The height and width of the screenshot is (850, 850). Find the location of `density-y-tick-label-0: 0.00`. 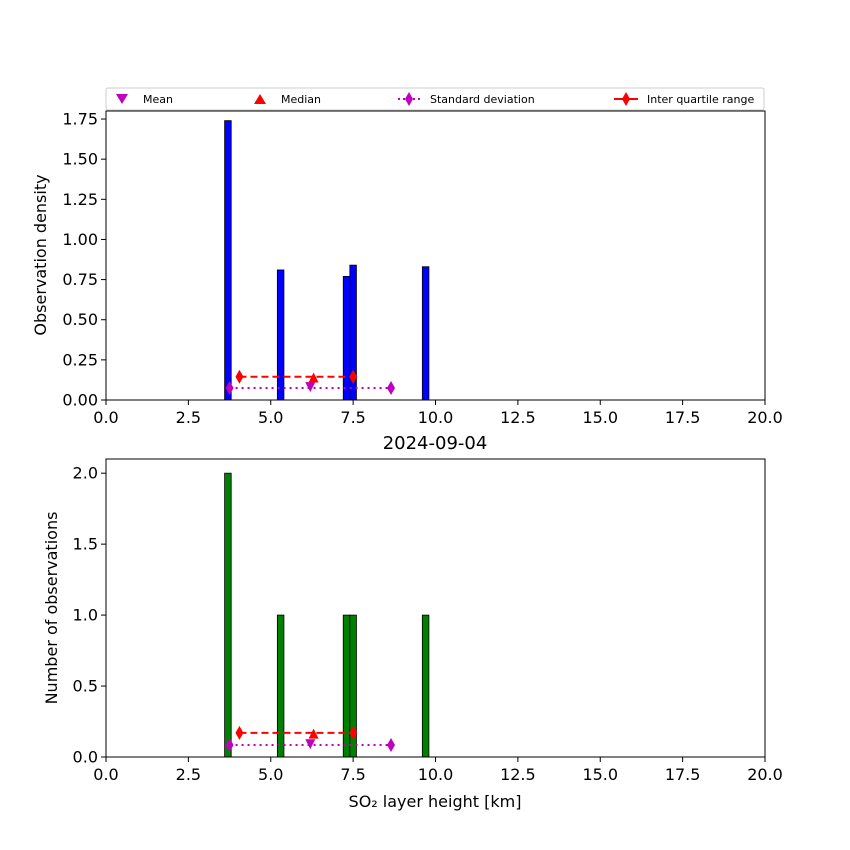

density-y-tick-label-0: 0.00 is located at coordinates (80, 400).